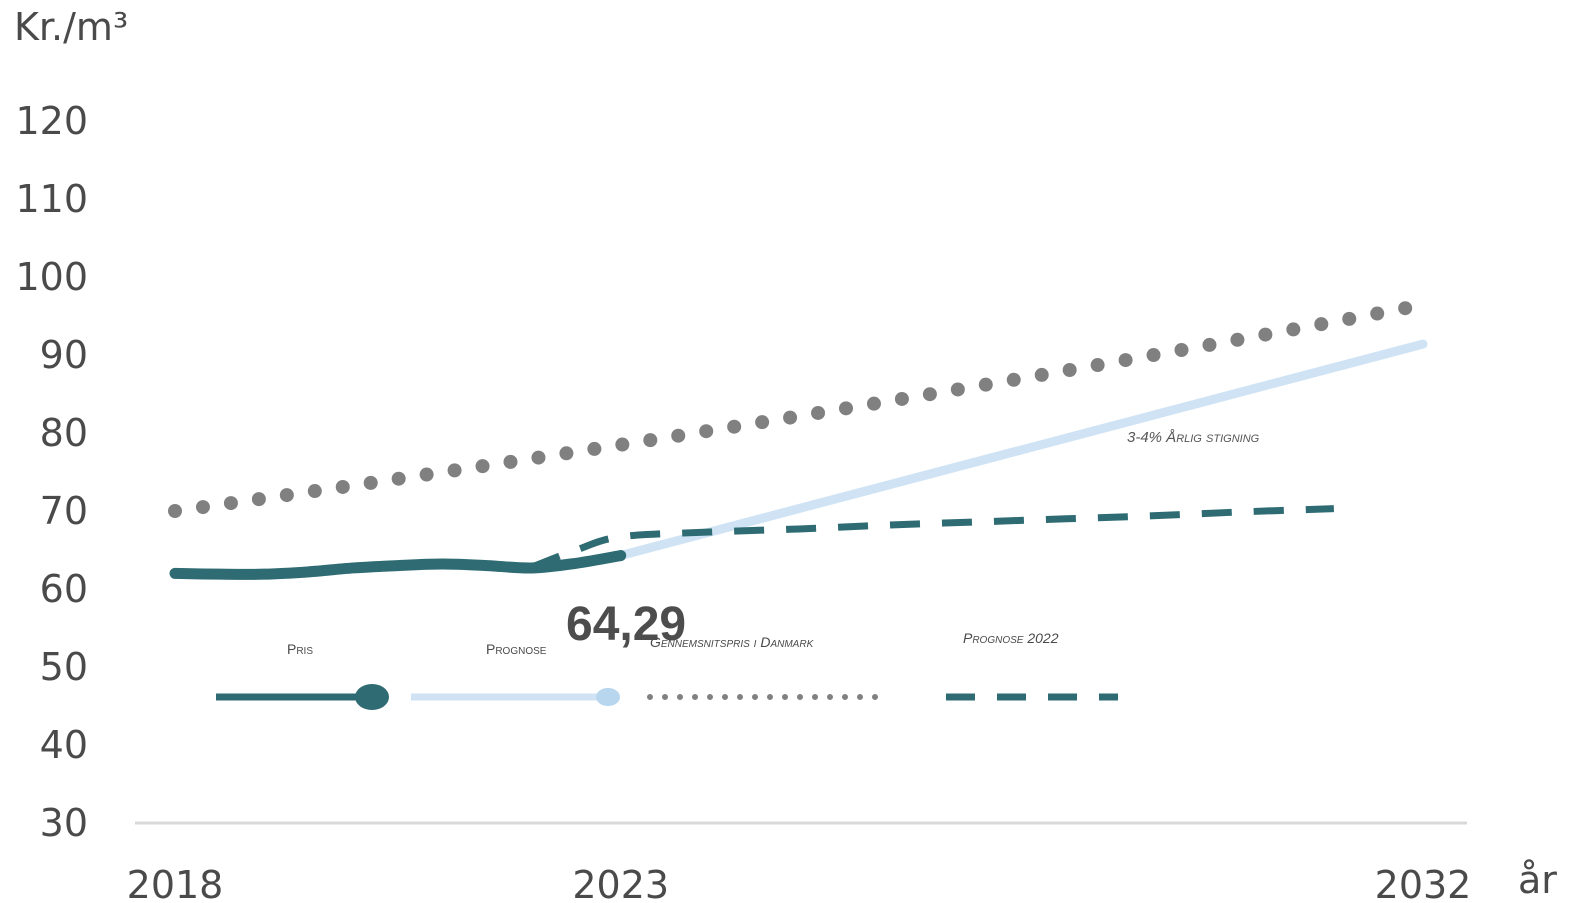  What do you see at coordinates (398, 565) in the screenshot?
I see `series-line-pris` at bounding box center [398, 565].